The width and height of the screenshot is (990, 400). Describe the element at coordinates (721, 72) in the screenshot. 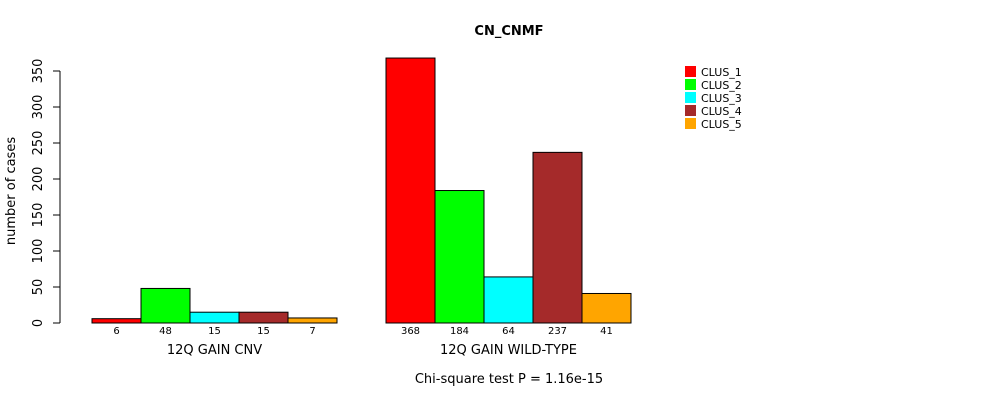

I see `legend-label: CLUS_1` at that location.